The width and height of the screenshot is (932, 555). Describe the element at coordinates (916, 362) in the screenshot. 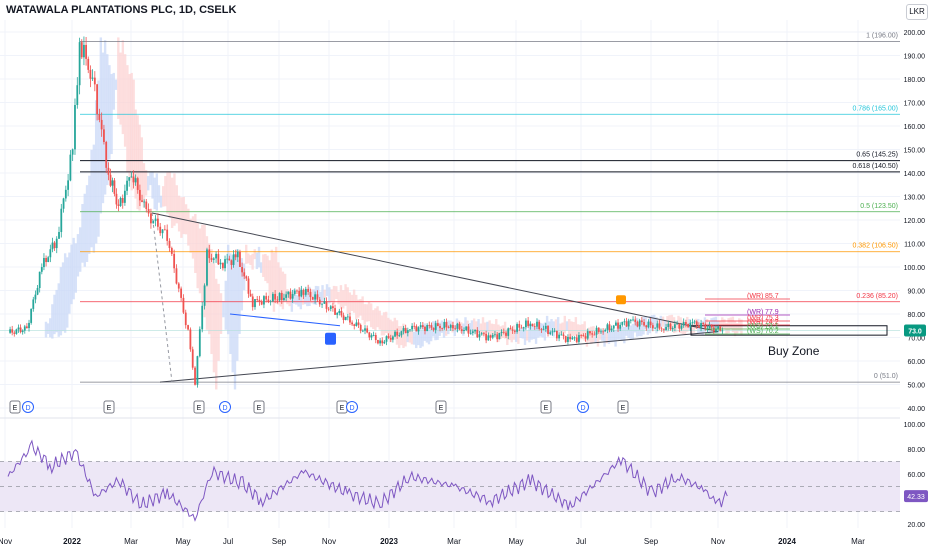

I see `price-tick-label: 60.00` at that location.